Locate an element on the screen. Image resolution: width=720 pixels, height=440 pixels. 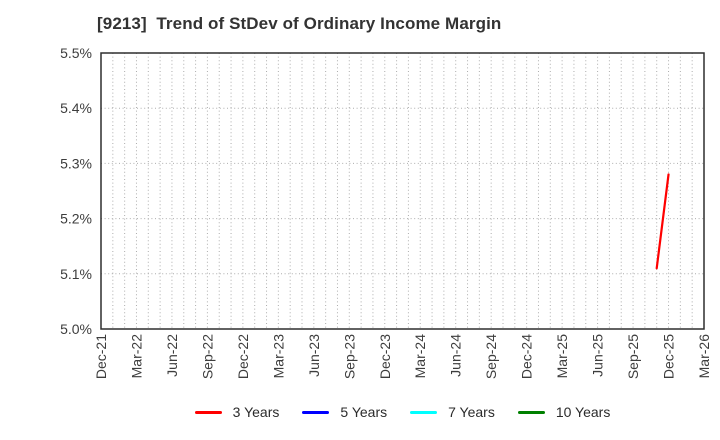
x-tick-label: Dec-22 is located at coordinates (243, 356).